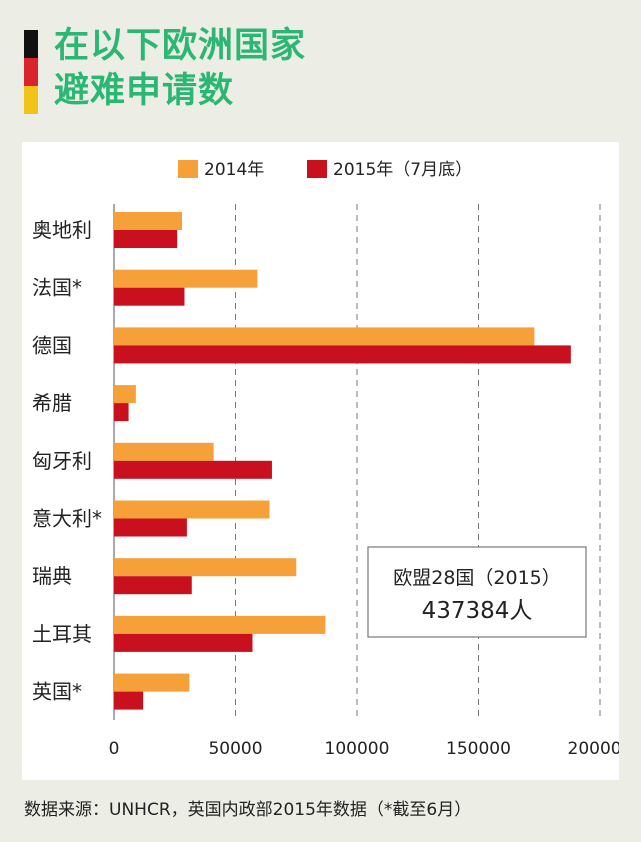 The image size is (641, 842). I want to click on annotation-box, so click(477, 592).